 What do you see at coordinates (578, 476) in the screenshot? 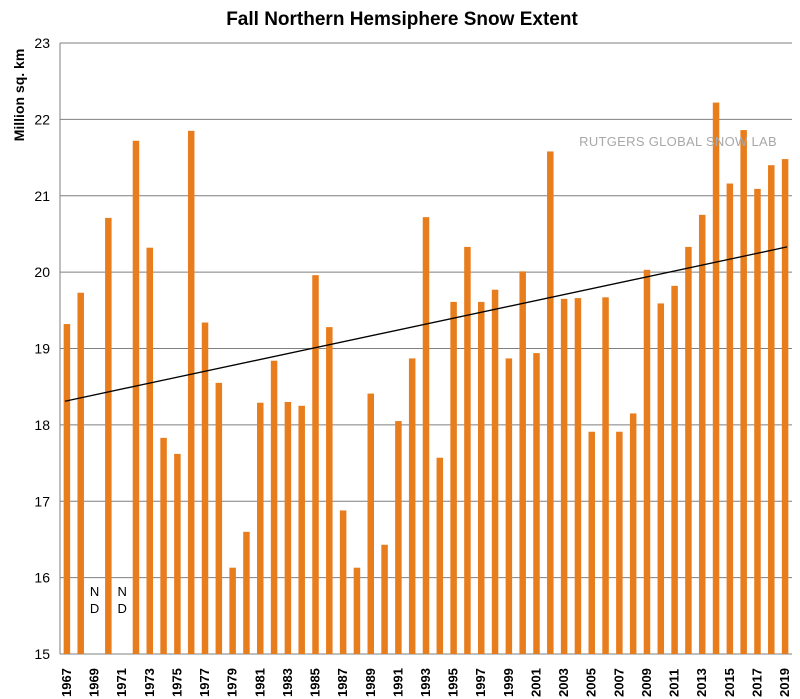
I see `bar-2004` at bounding box center [578, 476].